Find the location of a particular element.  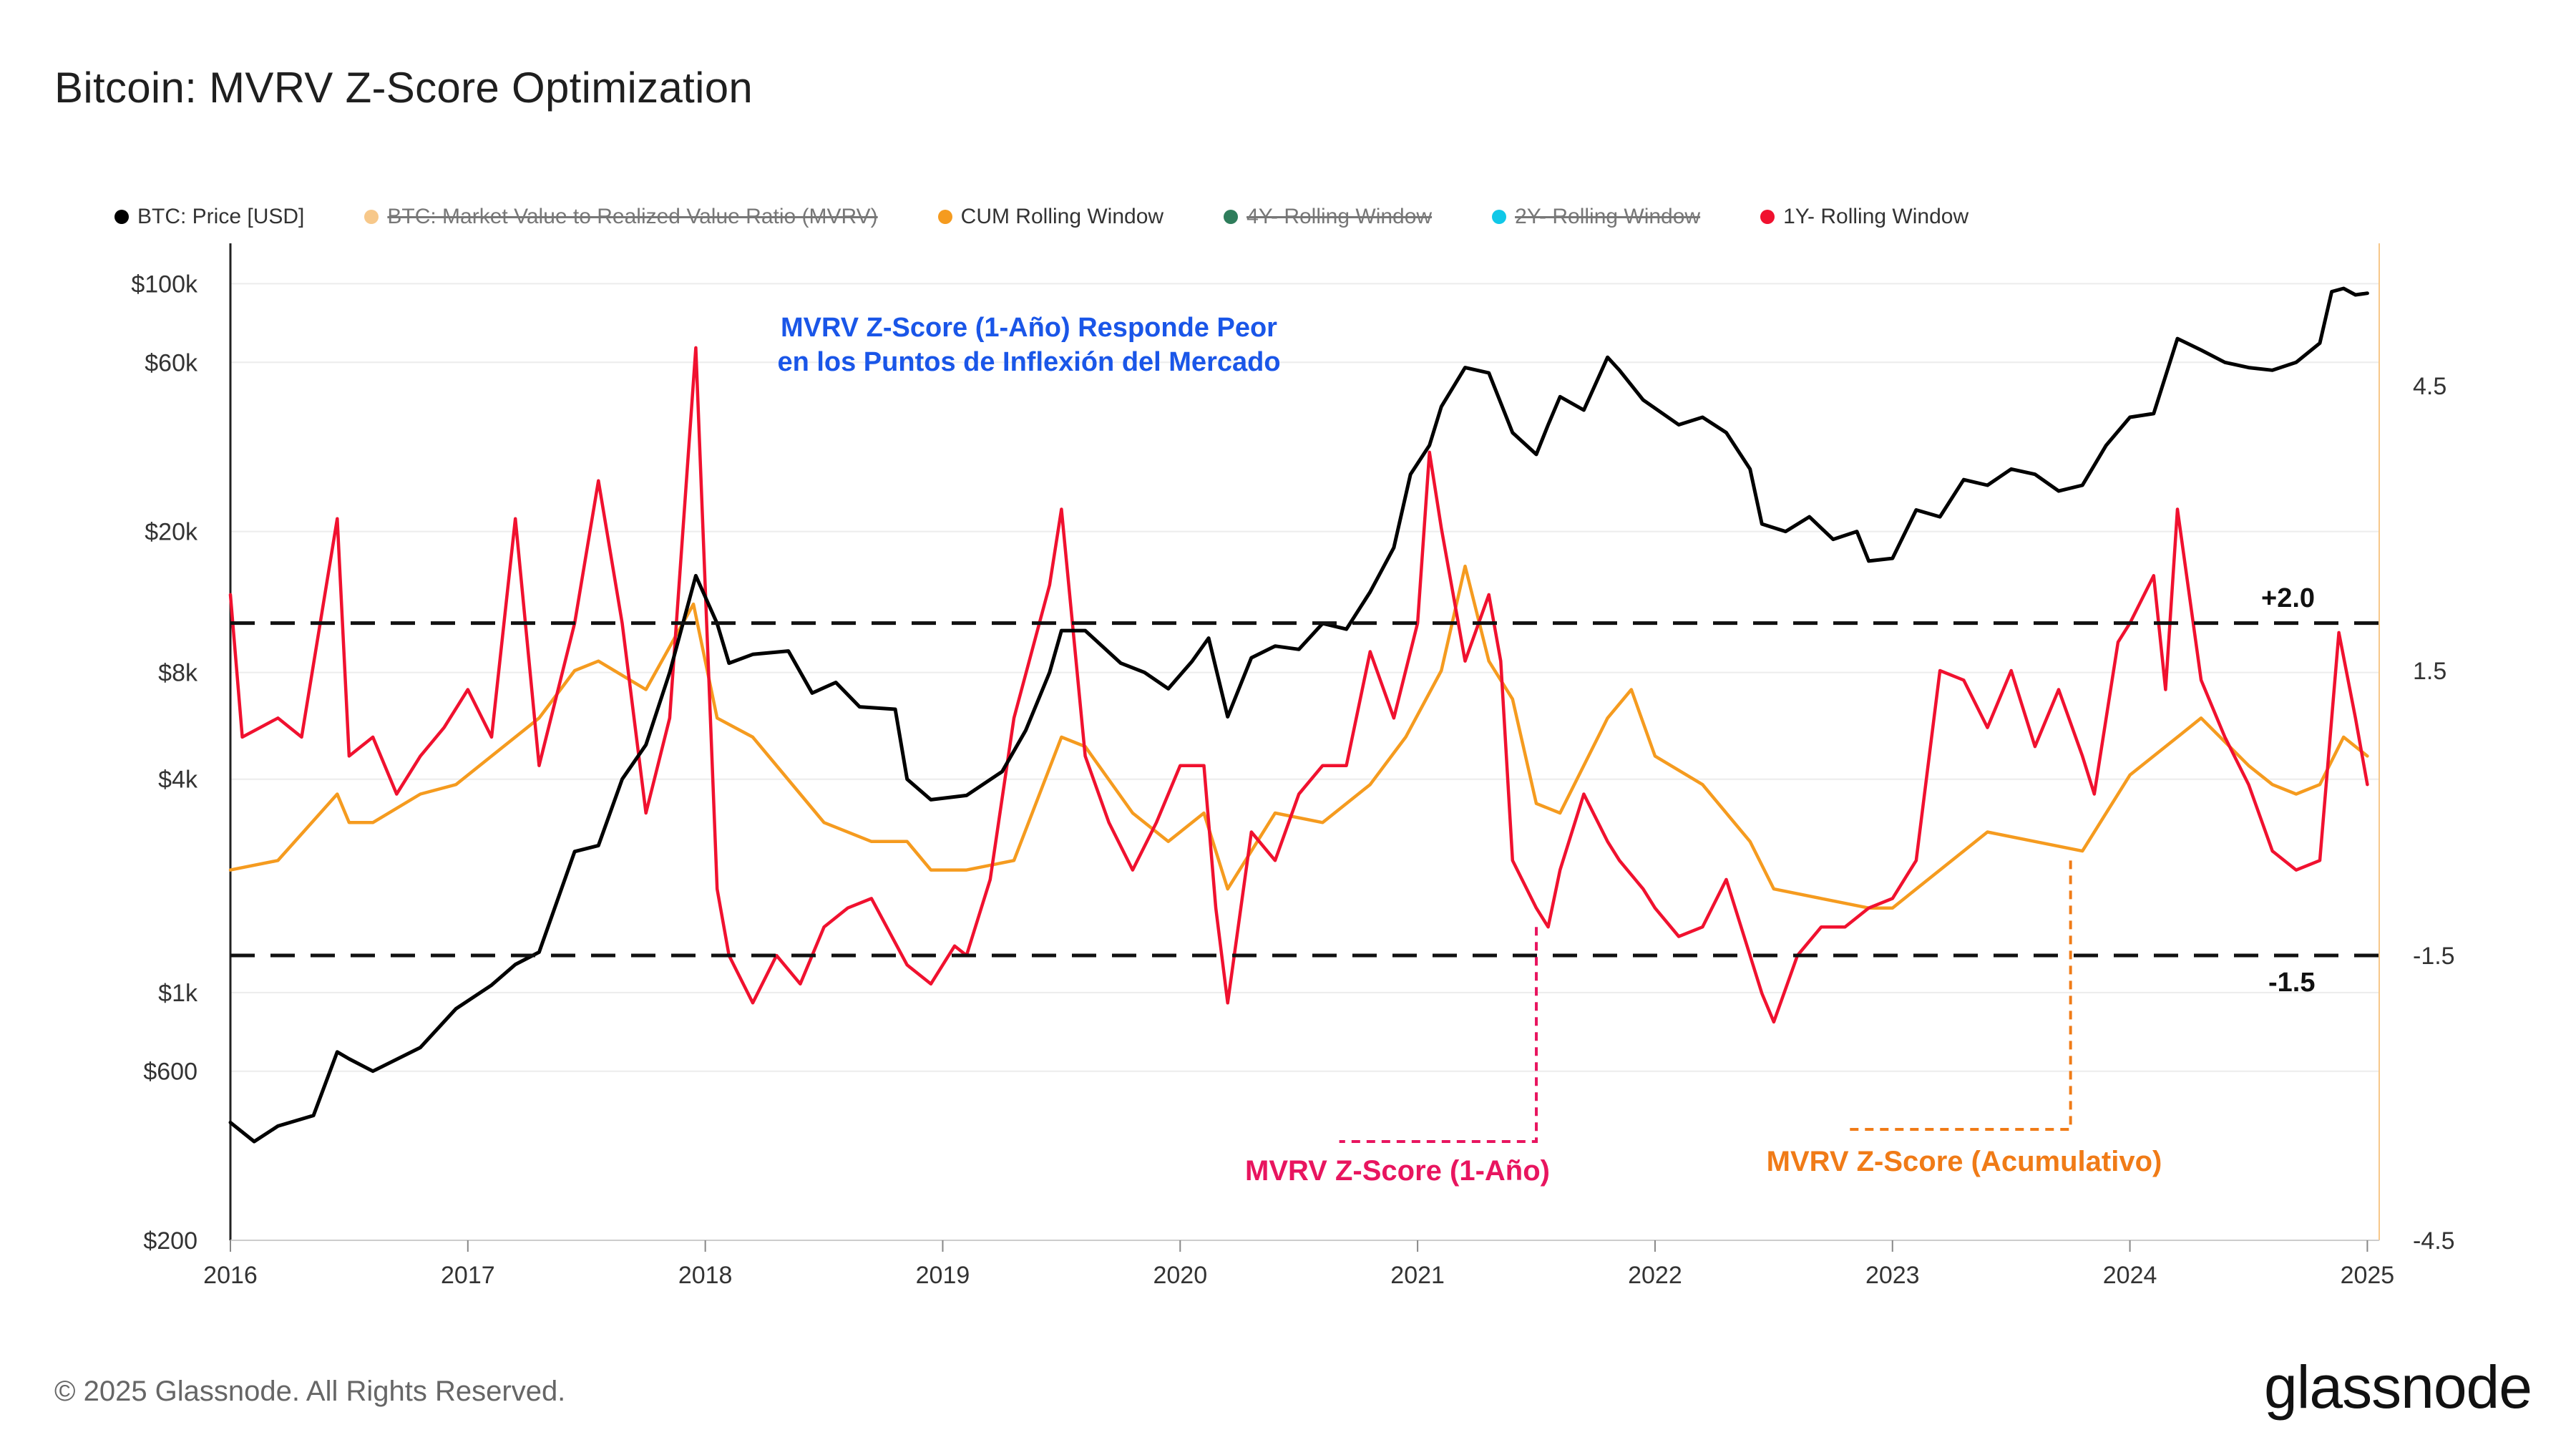

x-tick-label: 2020 is located at coordinates (1180, 1275).